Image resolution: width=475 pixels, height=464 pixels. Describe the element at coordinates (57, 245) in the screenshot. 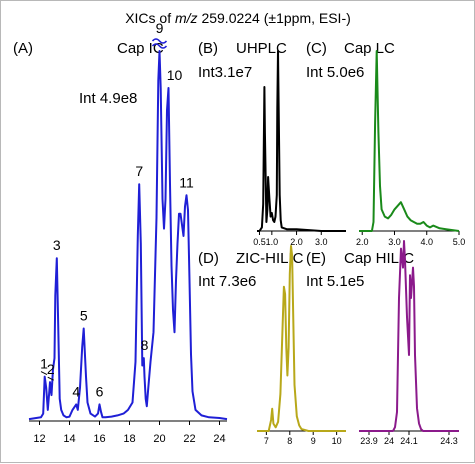

I see `panel-a-peak-label: 3` at that location.